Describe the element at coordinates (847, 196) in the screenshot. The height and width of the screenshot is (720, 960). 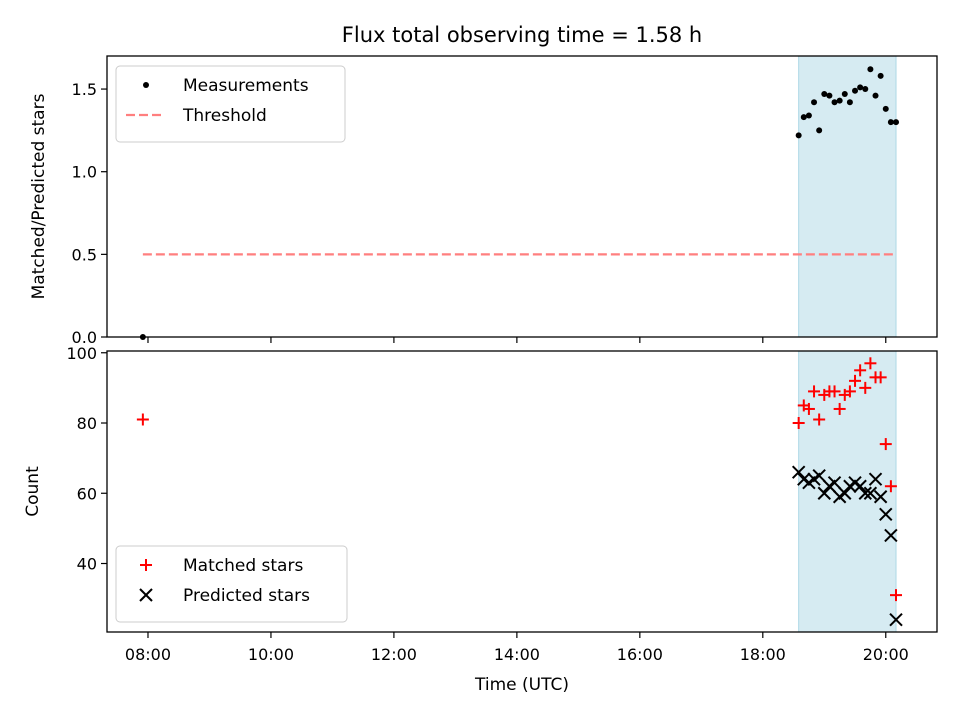
I see `observing-span` at that location.